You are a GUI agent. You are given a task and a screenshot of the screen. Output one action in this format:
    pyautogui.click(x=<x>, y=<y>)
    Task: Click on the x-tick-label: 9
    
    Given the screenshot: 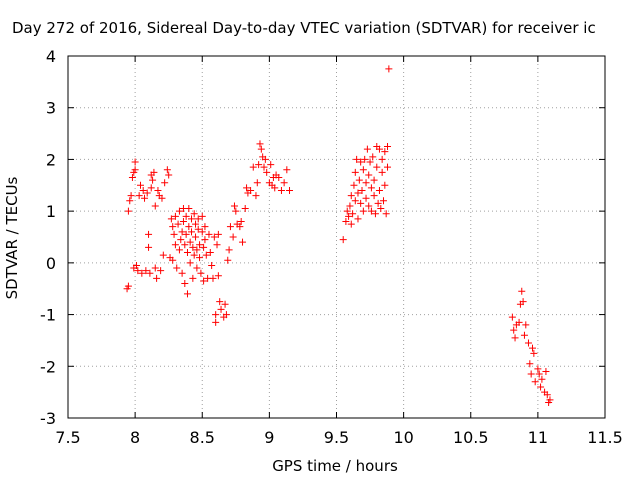 What is the action you would take?
    pyautogui.click(x=269, y=437)
    